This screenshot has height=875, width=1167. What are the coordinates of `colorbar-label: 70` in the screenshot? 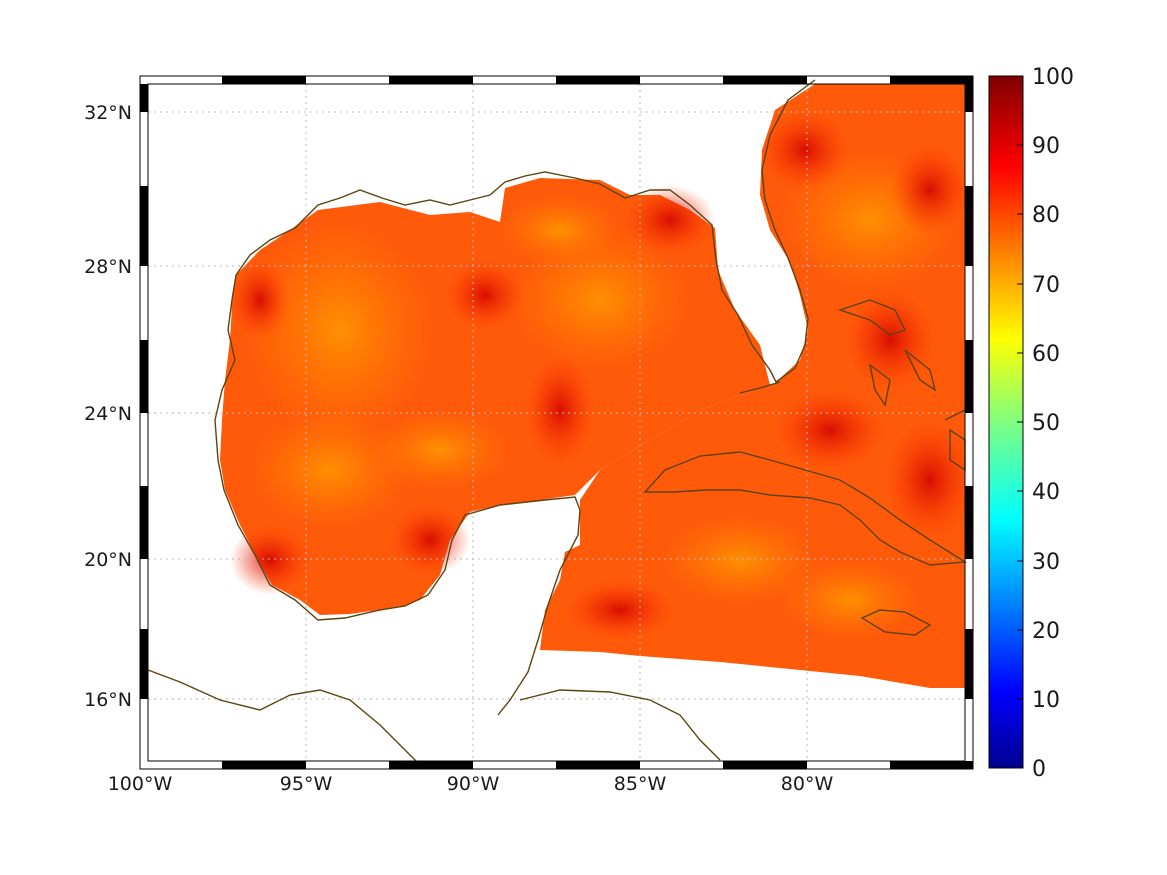 It's located at (1046, 285).